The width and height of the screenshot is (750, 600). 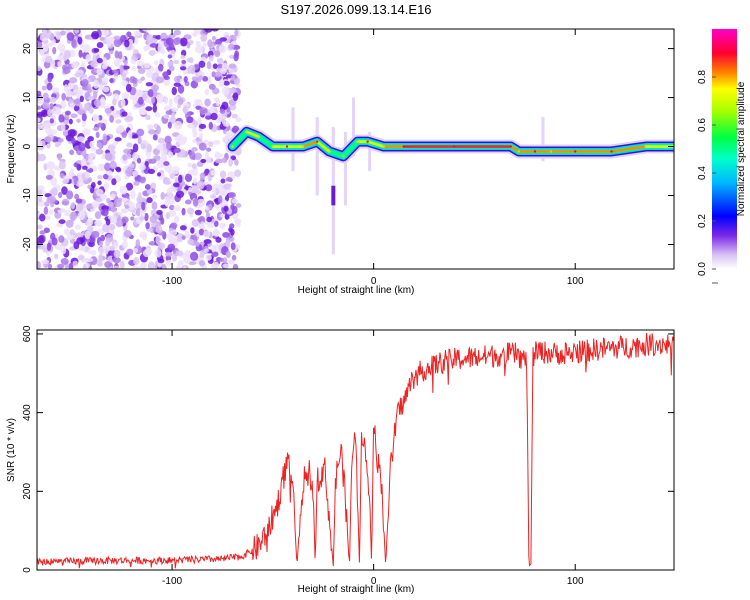 I want to click on snr-x-tick-label: 0, so click(x=374, y=581).